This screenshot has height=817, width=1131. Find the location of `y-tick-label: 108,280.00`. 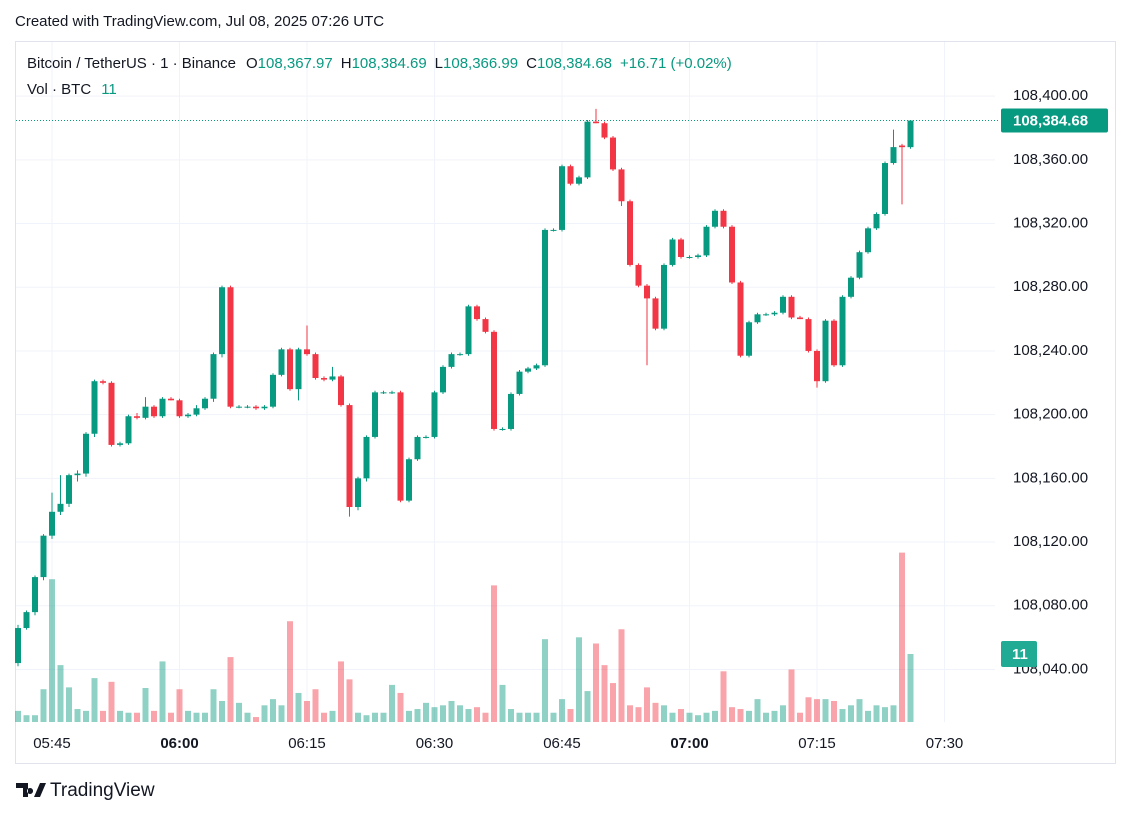

y-tick-label: 108,280.00 is located at coordinates (1050, 286).